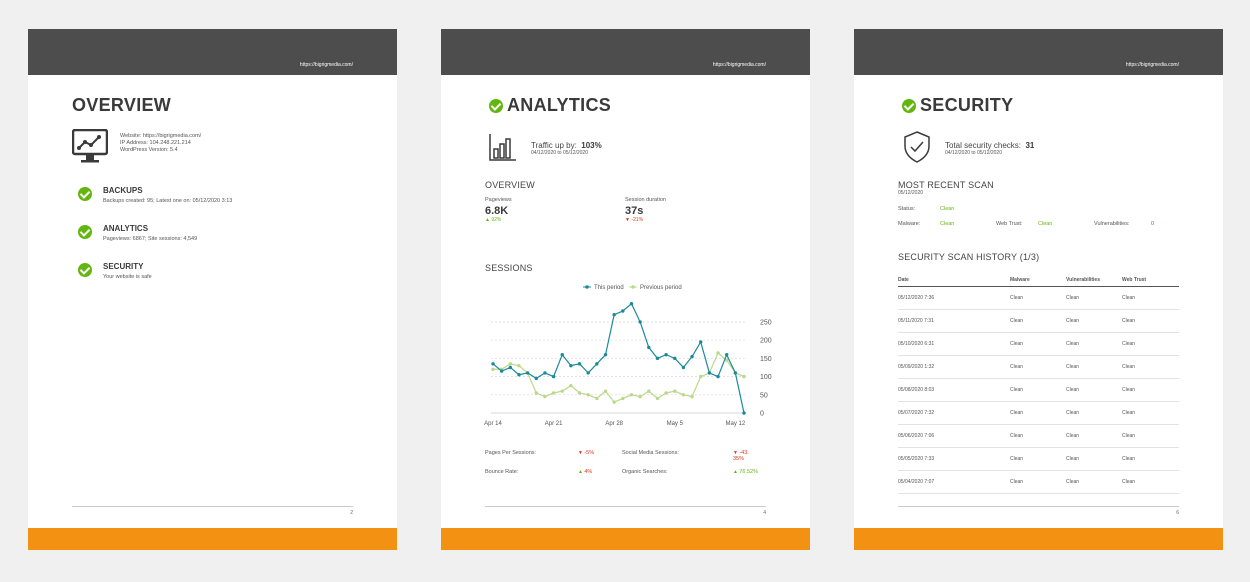 The image size is (1250, 582). I want to click on checks-summary: Total security checks: 31, so click(989, 144).